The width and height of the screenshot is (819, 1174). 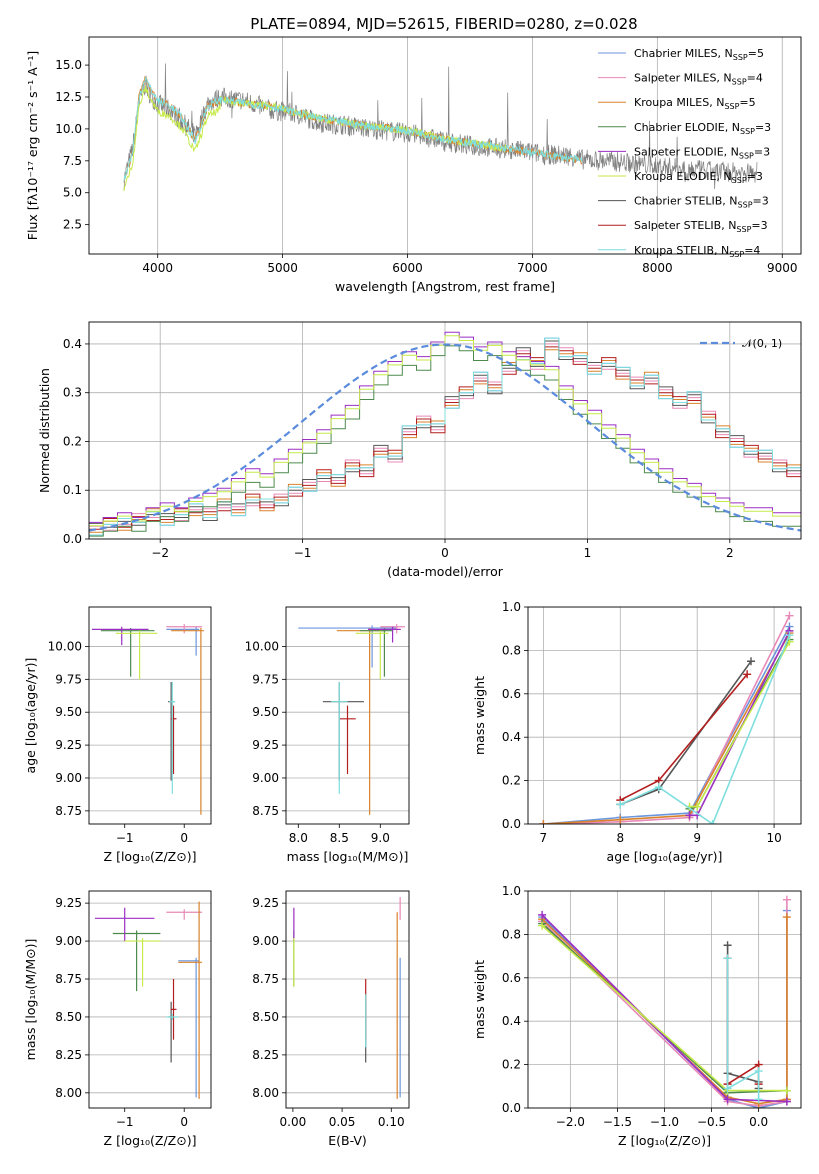 What do you see at coordinates (773, 838) in the screenshot?
I see `x-tick-label: 10` at bounding box center [773, 838].